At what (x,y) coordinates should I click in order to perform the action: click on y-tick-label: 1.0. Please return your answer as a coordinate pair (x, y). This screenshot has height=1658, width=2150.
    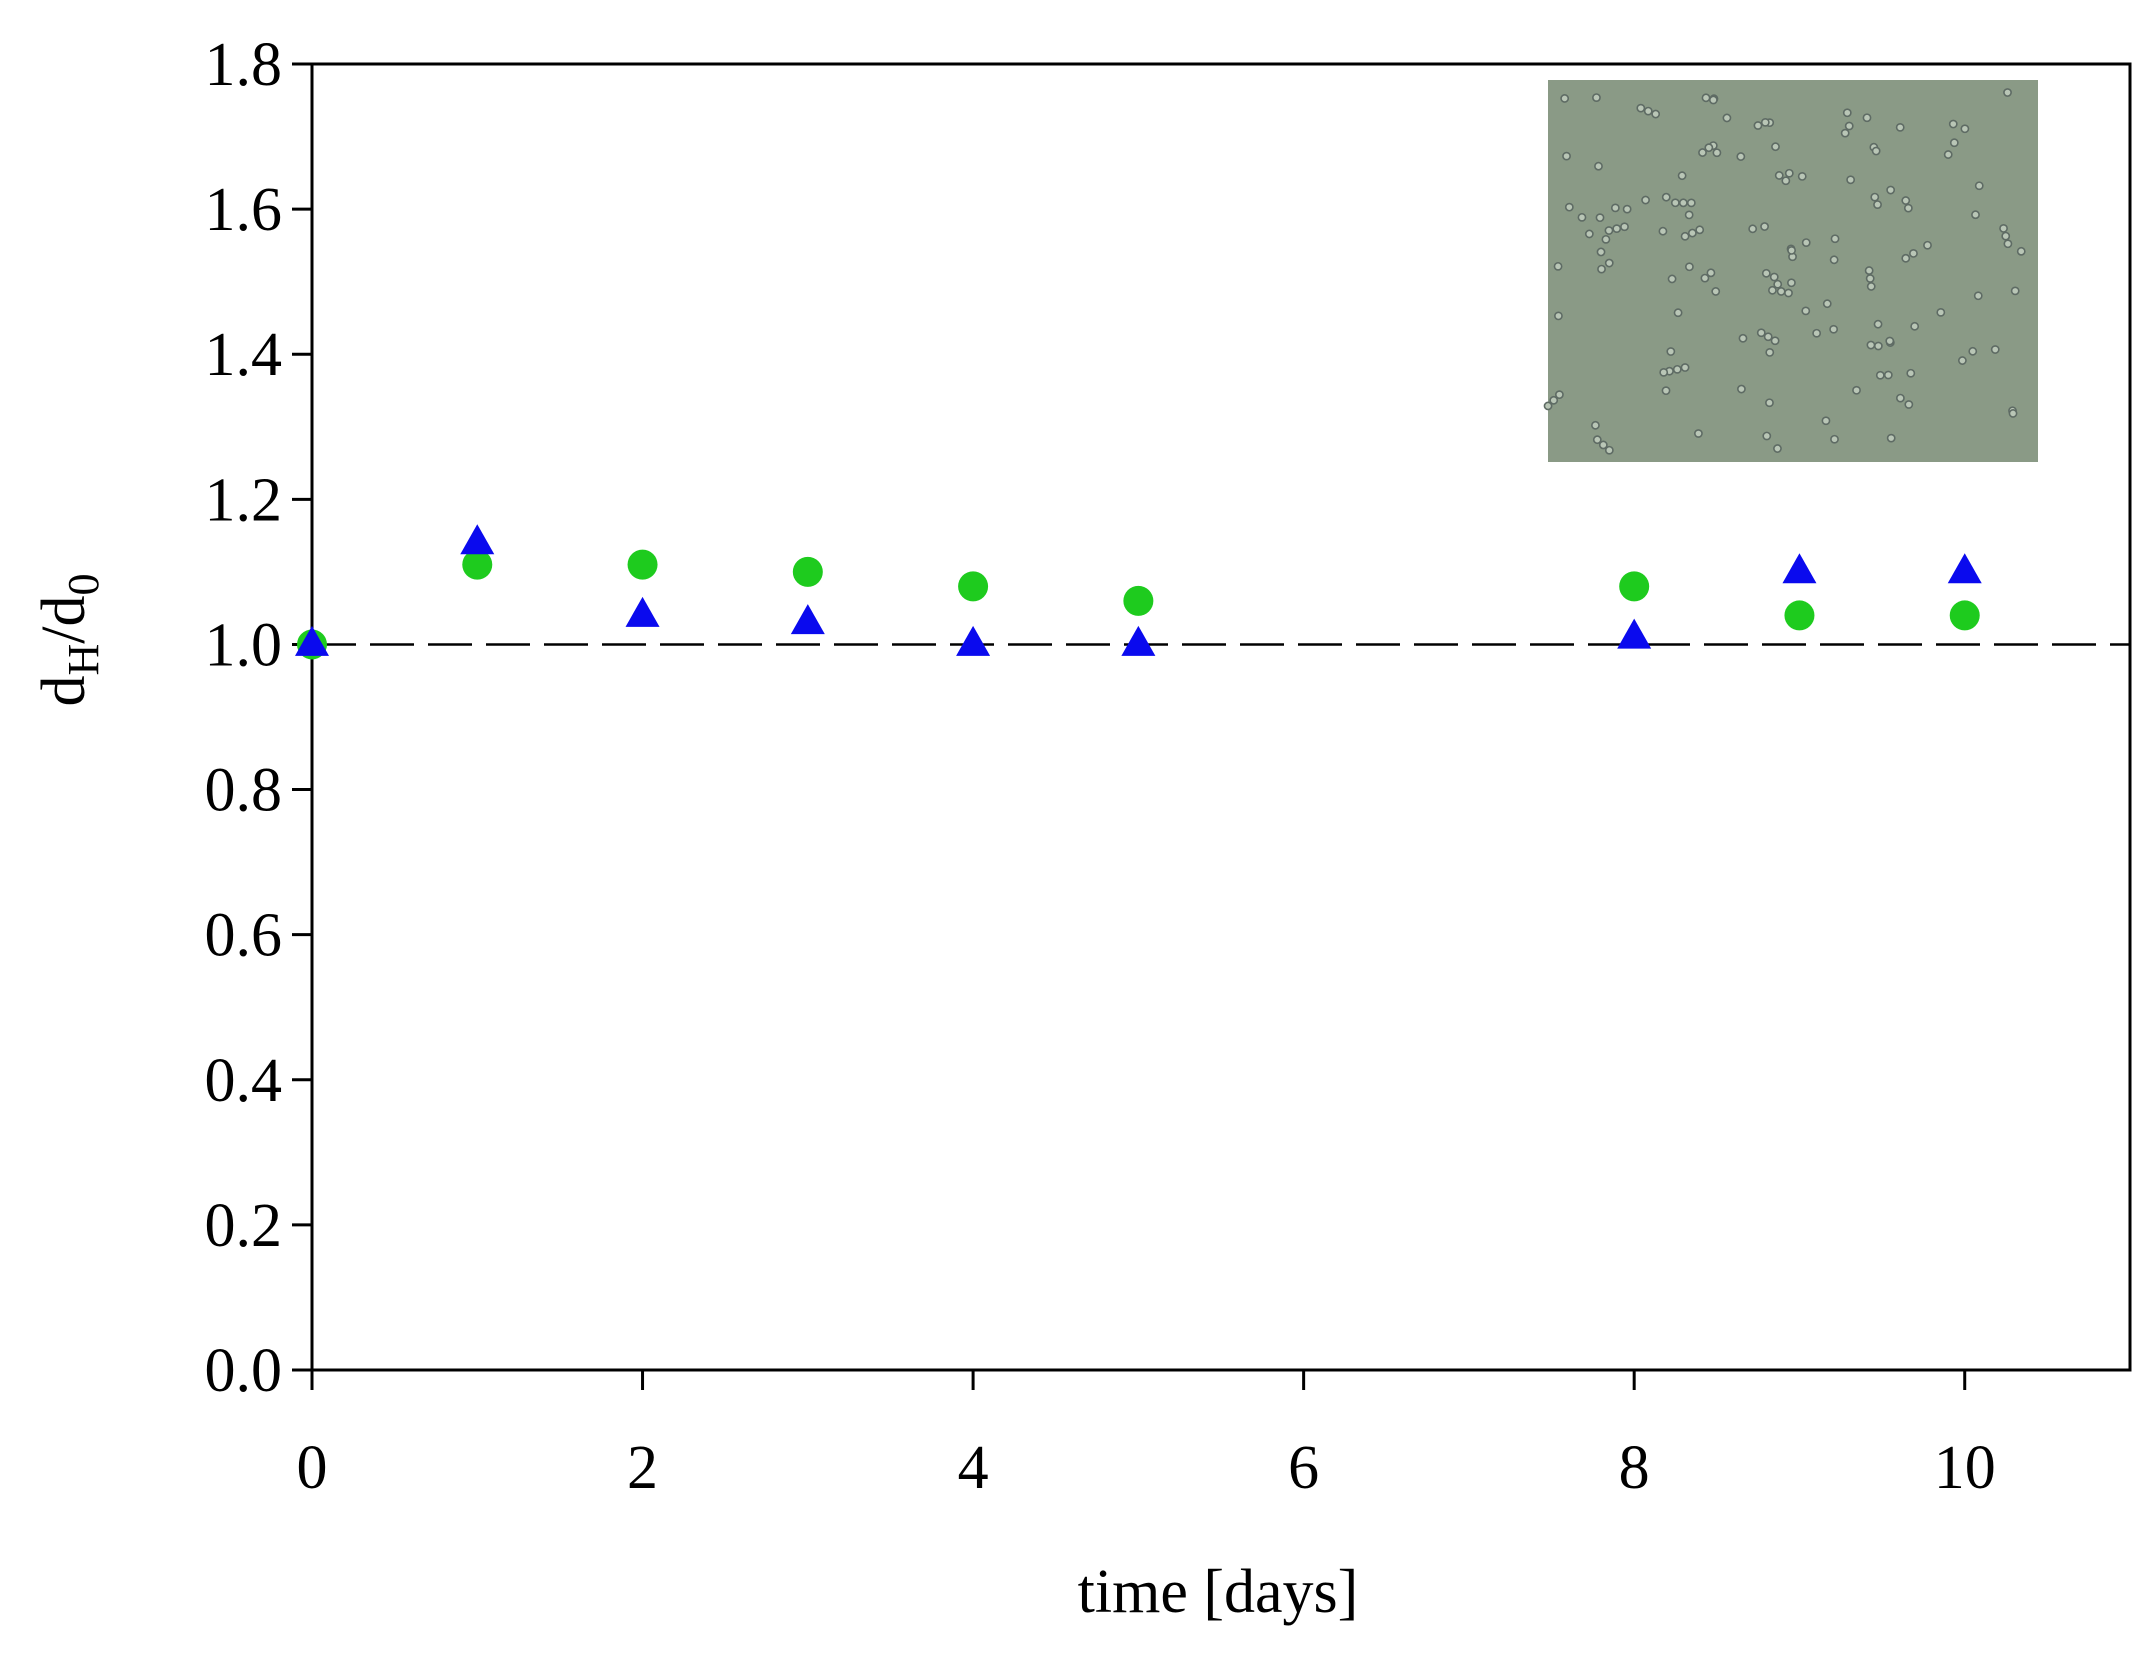
    Looking at the image, I should click on (244, 645).